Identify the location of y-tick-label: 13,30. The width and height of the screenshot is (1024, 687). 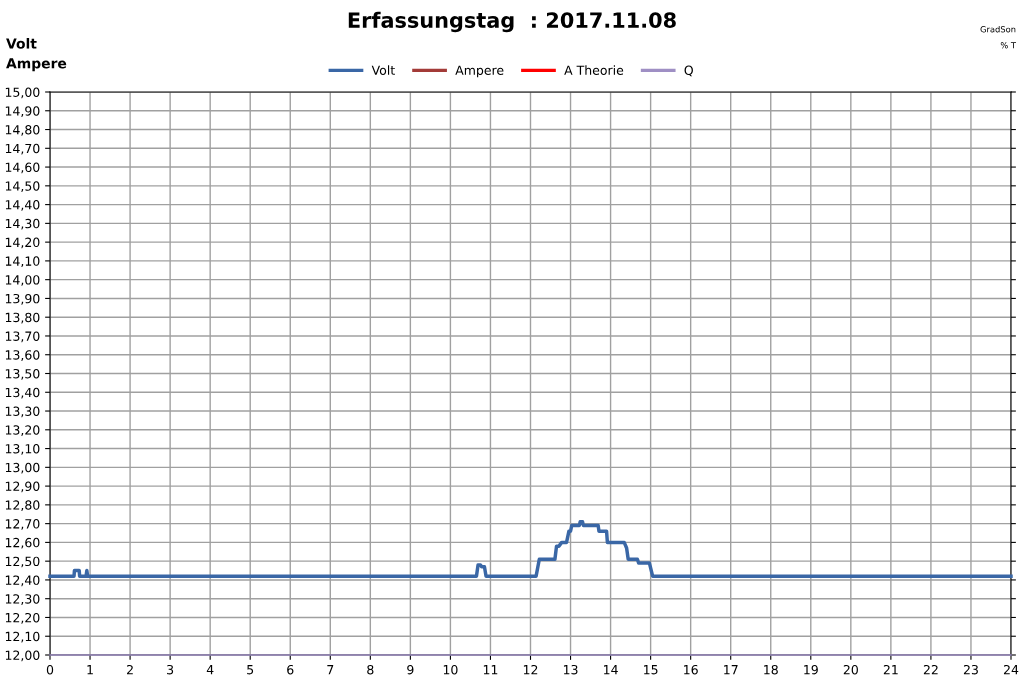
(22, 412).